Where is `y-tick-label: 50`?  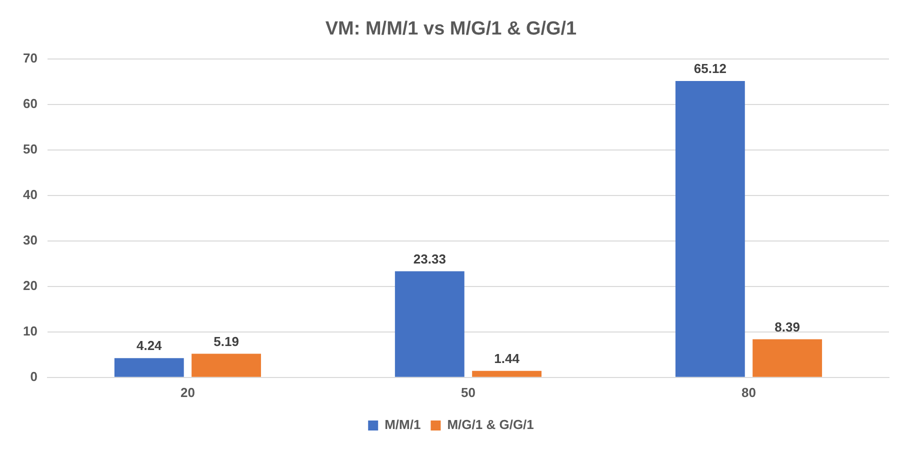 y-tick-label: 50 is located at coordinates (30, 148).